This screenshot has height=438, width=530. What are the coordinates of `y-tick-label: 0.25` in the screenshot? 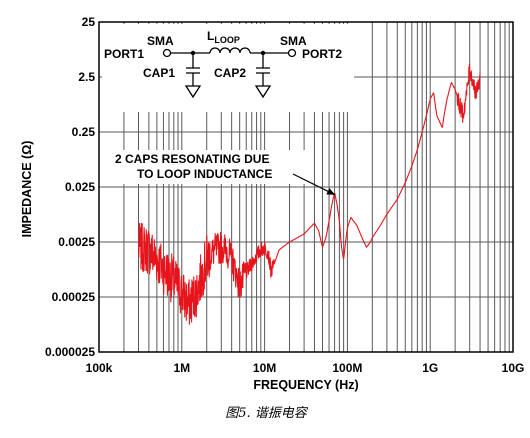 It's located at (84, 132).